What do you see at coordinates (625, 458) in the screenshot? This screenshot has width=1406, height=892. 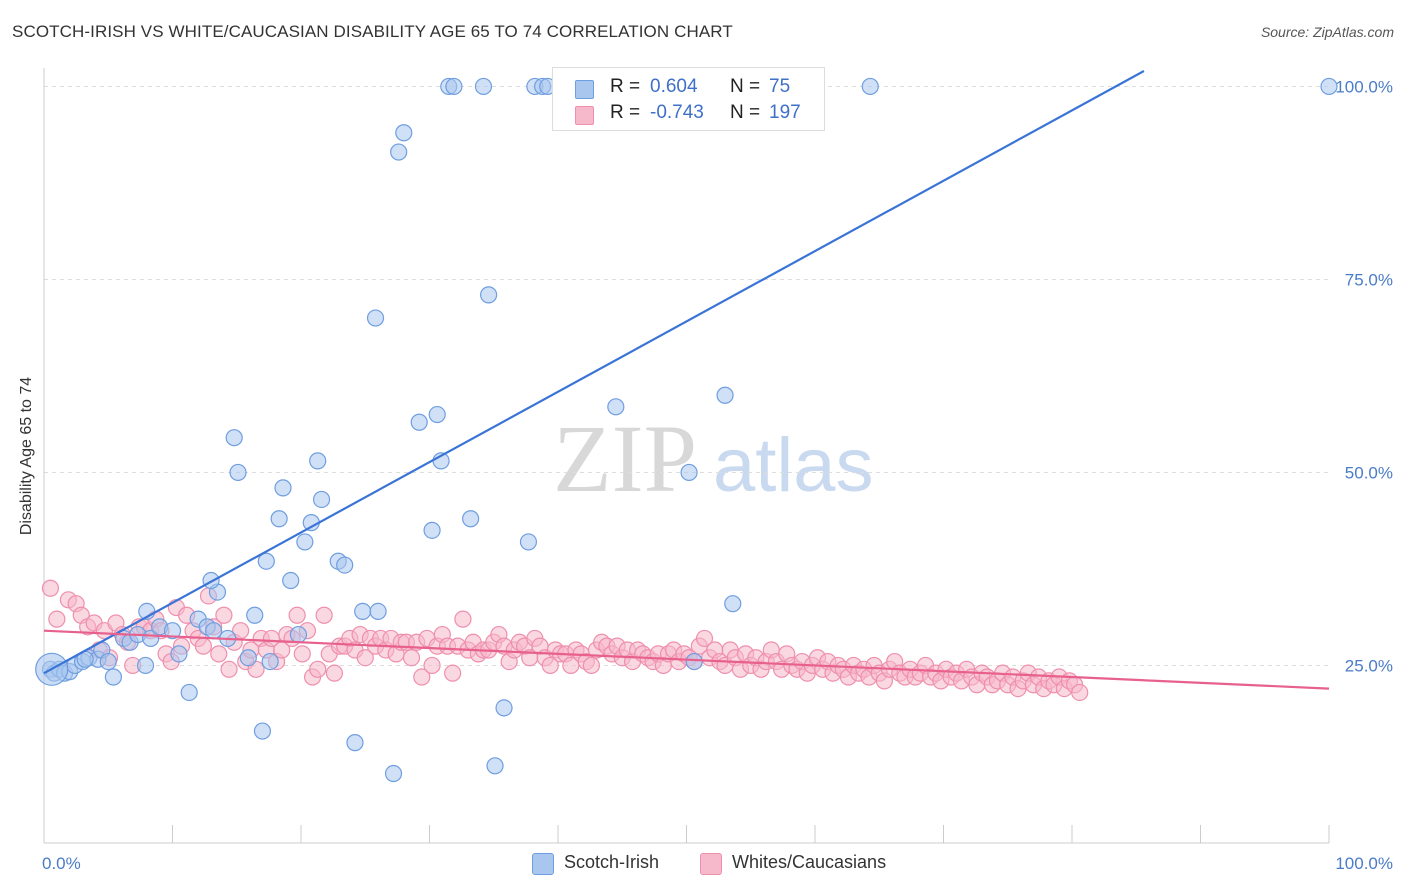 I see `watermark-zip: ZIP` at bounding box center [625, 458].